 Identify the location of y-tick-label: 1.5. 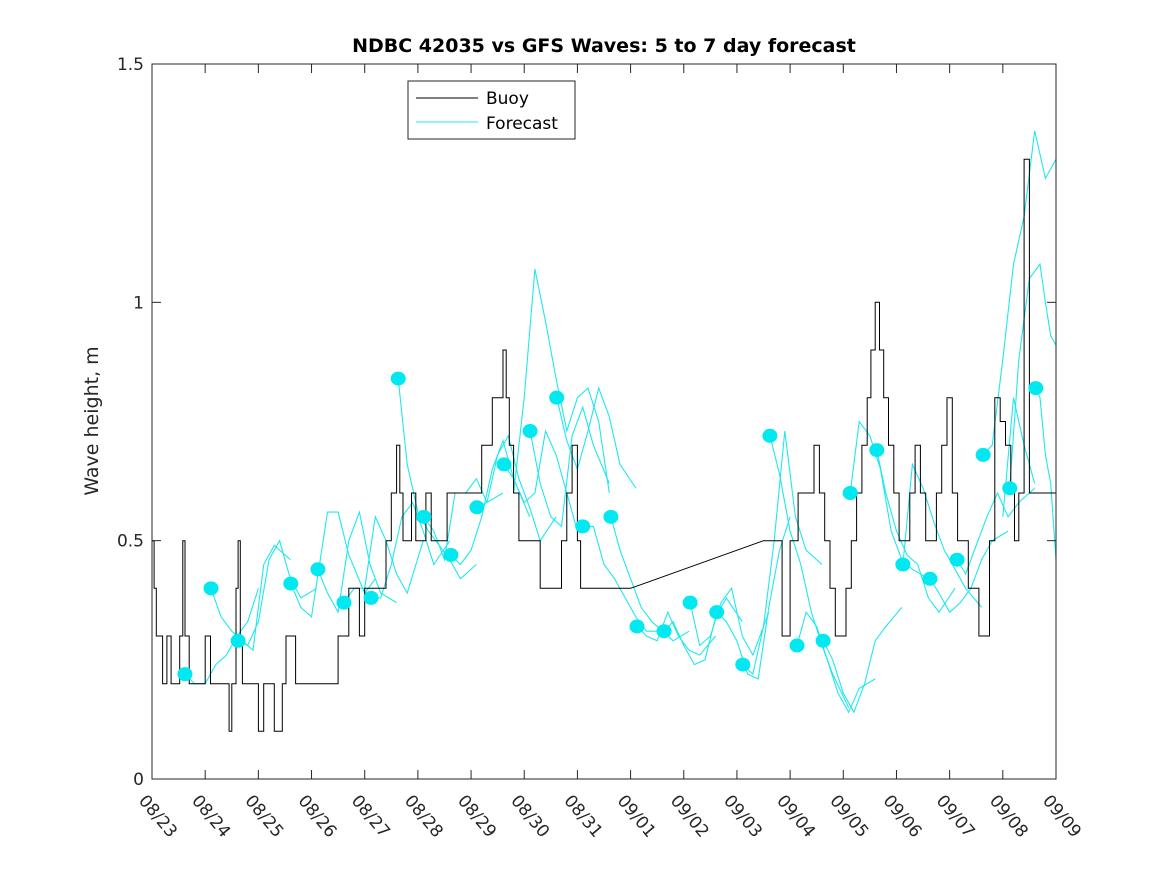
(130, 65).